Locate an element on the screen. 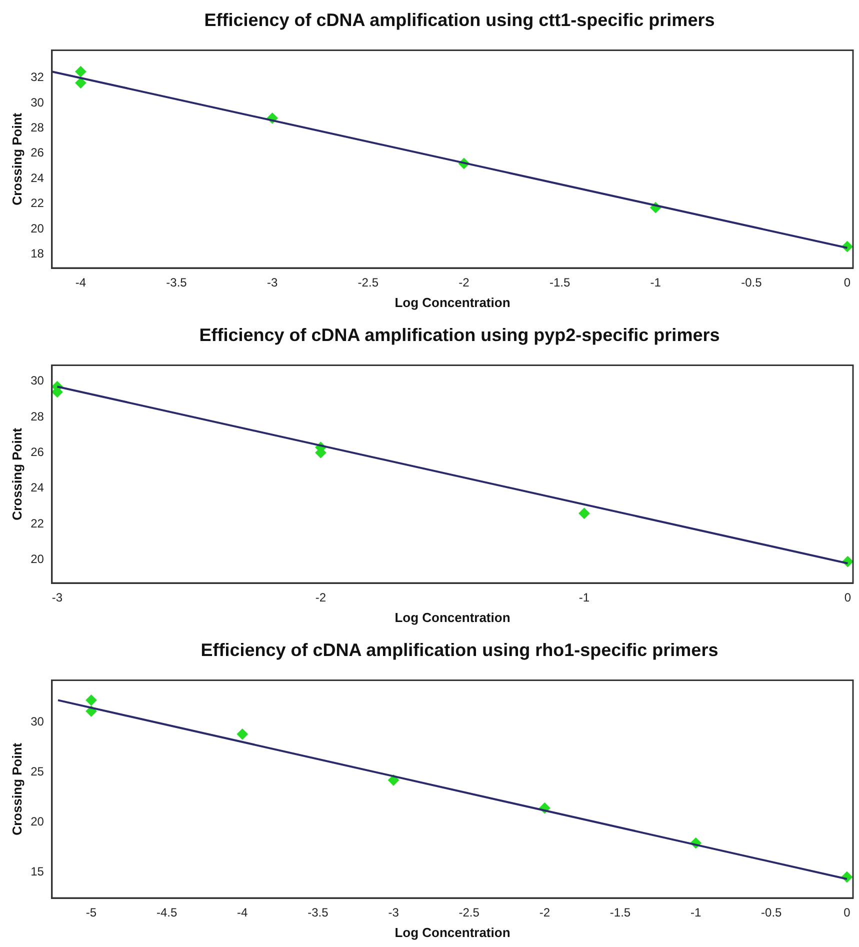  y-tick-label: 25 is located at coordinates (37, 771).